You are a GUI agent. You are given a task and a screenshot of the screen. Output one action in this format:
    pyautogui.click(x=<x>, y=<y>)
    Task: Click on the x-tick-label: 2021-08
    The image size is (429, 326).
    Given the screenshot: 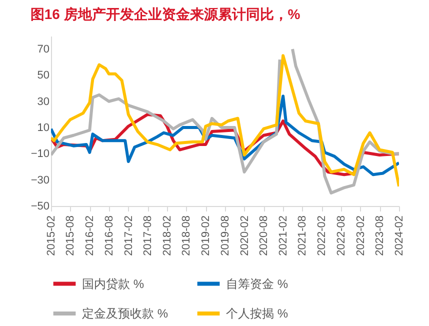 What is the action you would take?
    pyautogui.click(x=302, y=236)
    